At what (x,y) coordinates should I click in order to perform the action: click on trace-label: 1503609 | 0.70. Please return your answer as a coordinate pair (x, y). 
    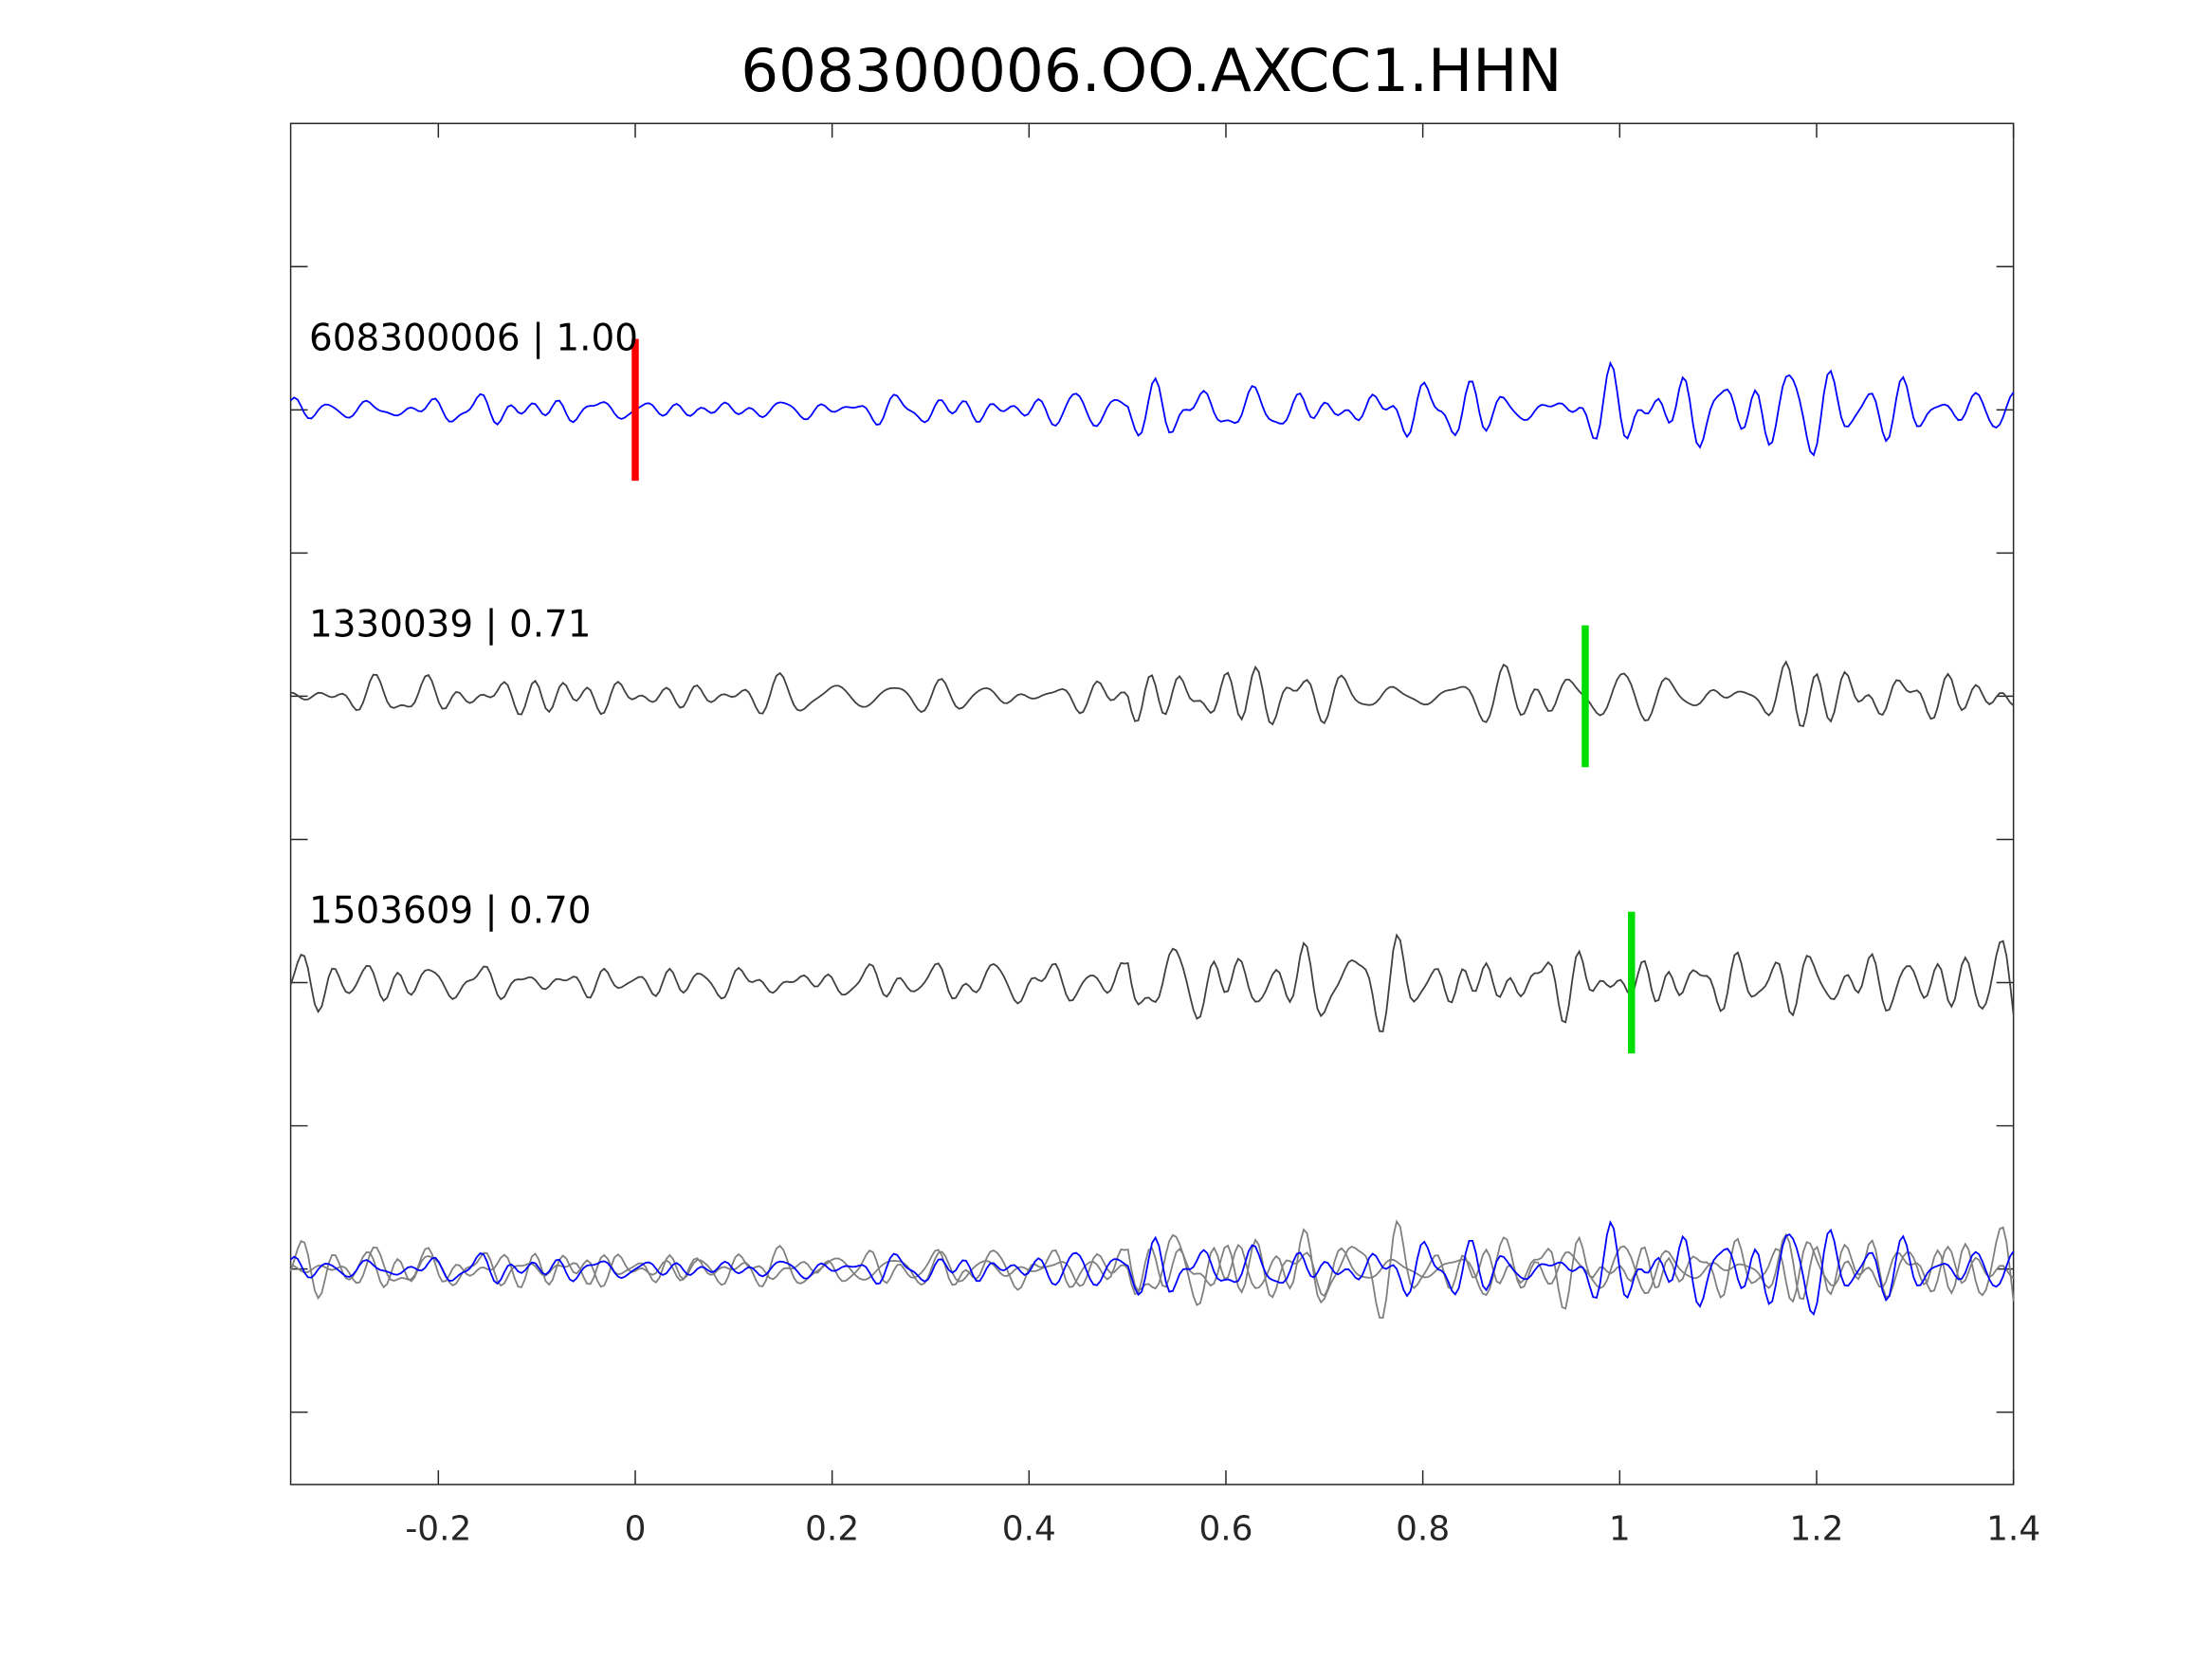
    Looking at the image, I should click on (450, 911).